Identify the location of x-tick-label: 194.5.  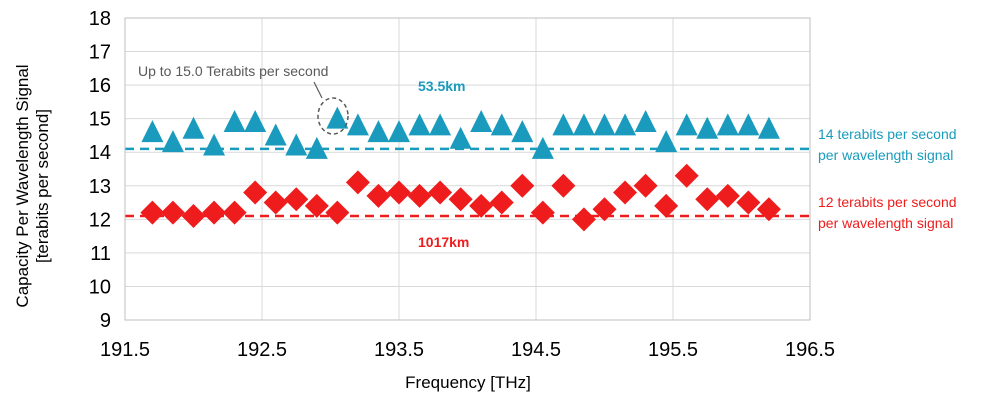
(536, 350).